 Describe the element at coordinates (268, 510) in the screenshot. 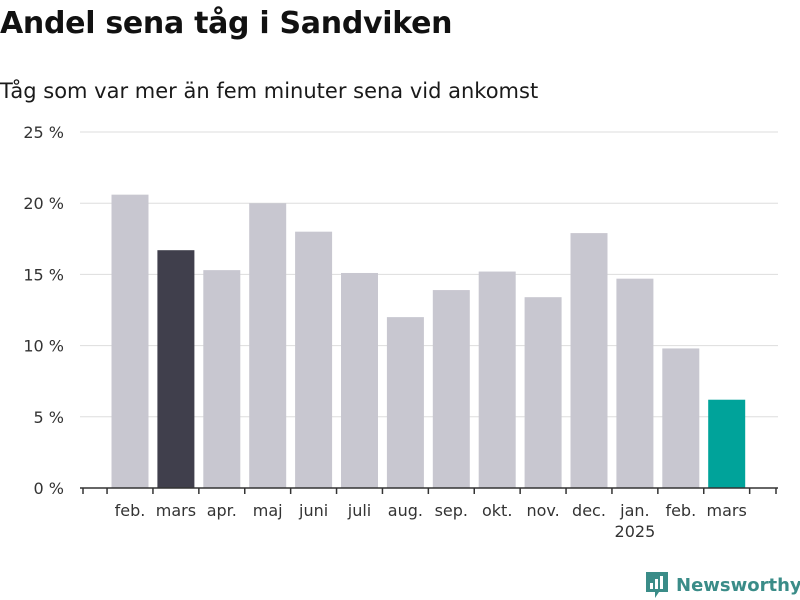

I see `x-tick-label: maj` at that location.